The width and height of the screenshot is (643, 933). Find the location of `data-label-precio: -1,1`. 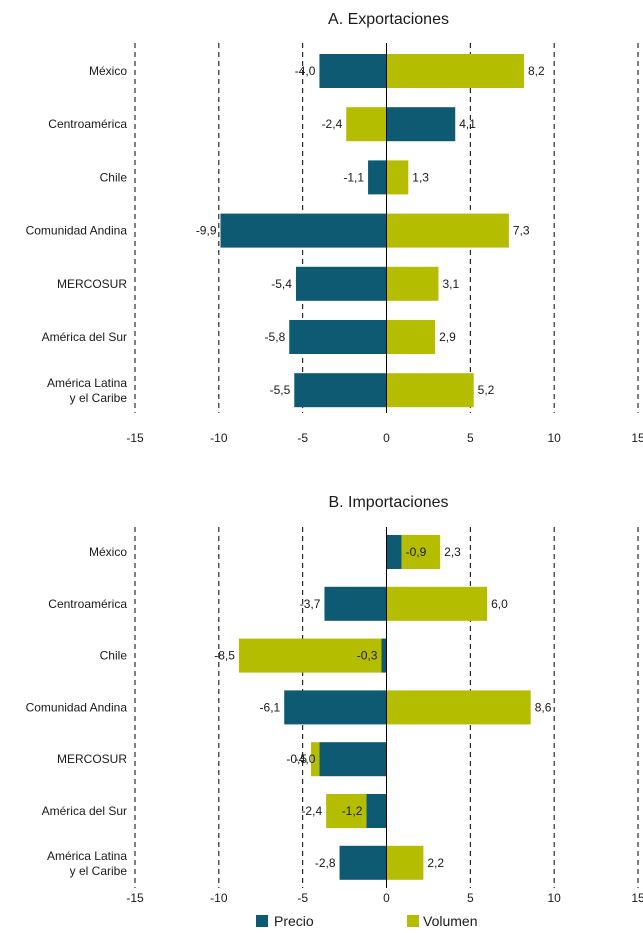

data-label-precio: -1,1 is located at coordinates (353, 177).